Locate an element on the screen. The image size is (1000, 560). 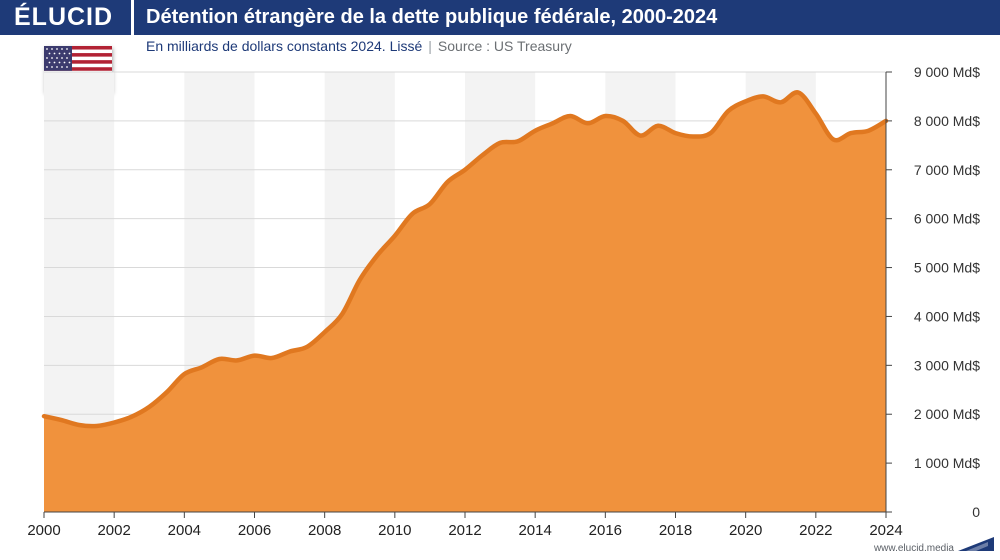
y-tick-label: 7 000 Md$ is located at coordinates (947, 170).